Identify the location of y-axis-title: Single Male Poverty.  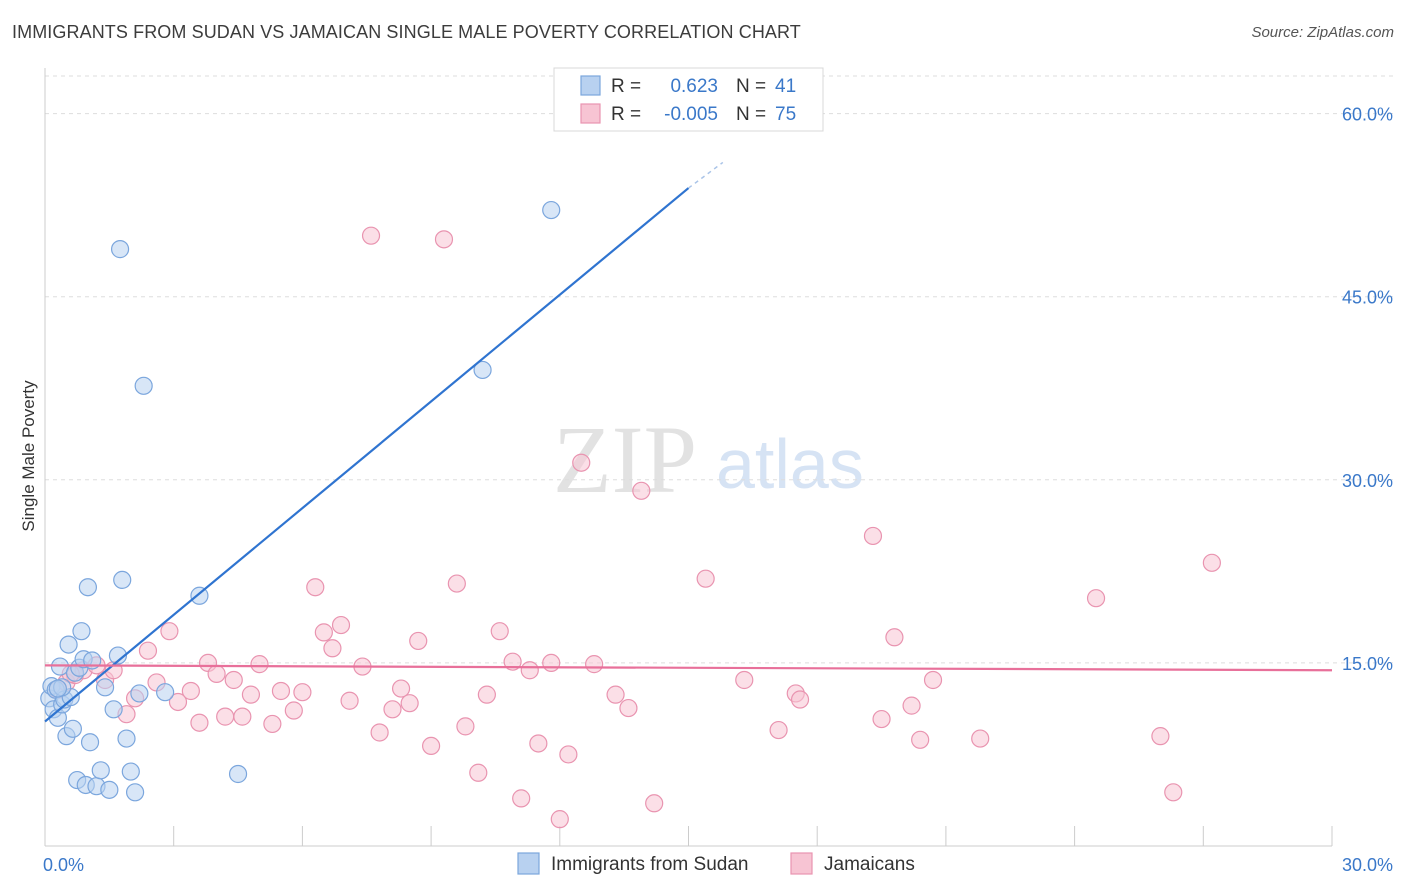
(28, 456).